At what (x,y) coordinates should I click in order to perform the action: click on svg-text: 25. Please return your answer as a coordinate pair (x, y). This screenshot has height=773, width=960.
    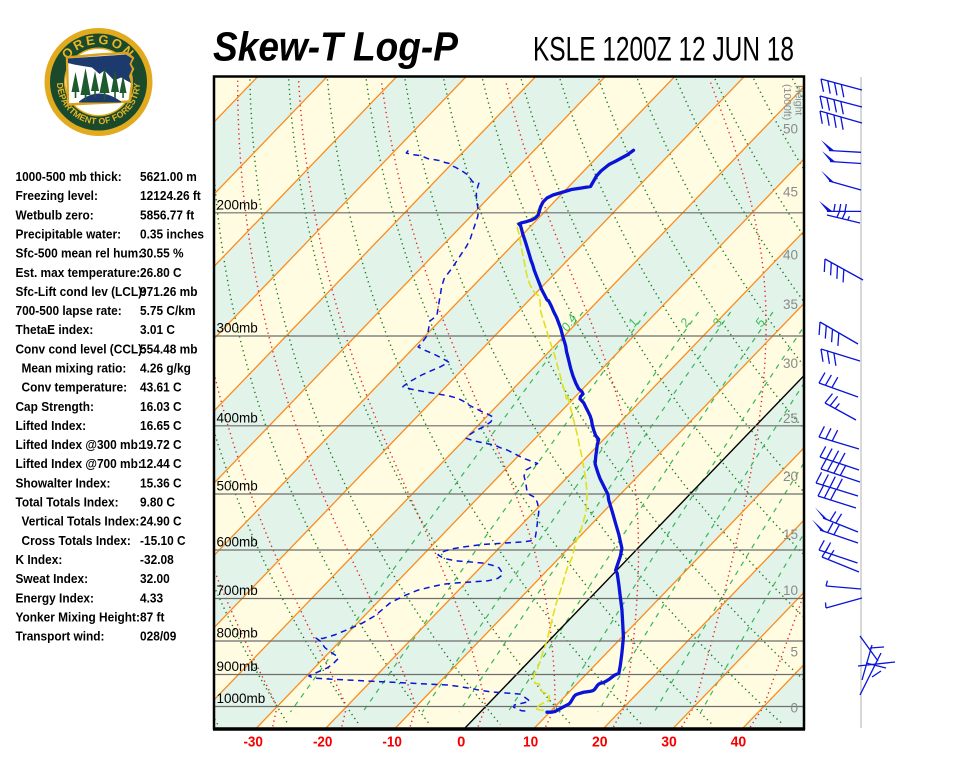
    Looking at the image, I should click on (790, 418).